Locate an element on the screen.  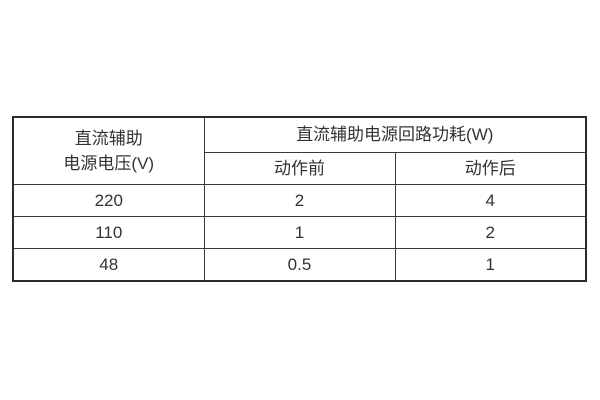
before-action-header: 动作前 is located at coordinates (299, 168).